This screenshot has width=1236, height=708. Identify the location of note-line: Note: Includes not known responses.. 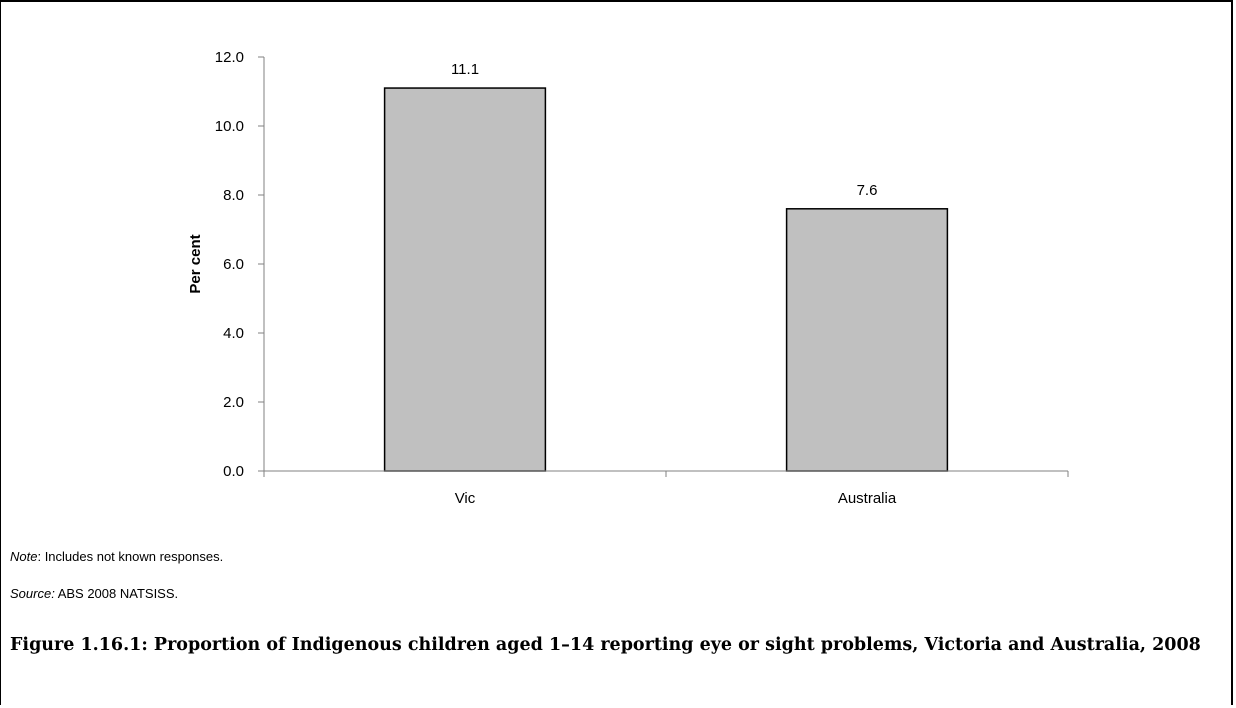
(116, 556).